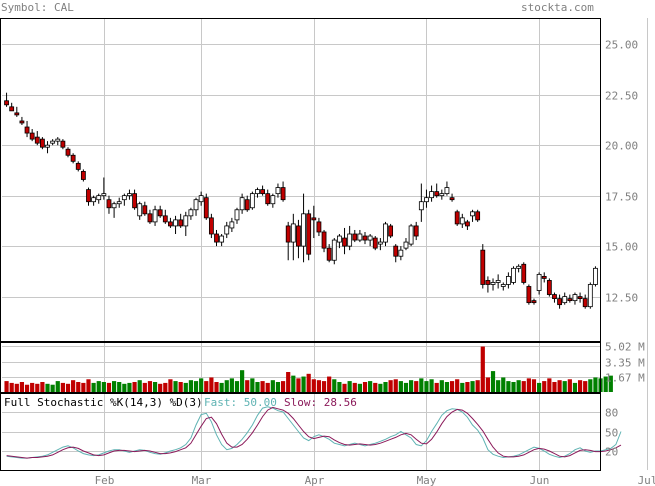 The image size is (655, 486). I want to click on x-tick-label: Jul, so click(646, 480).